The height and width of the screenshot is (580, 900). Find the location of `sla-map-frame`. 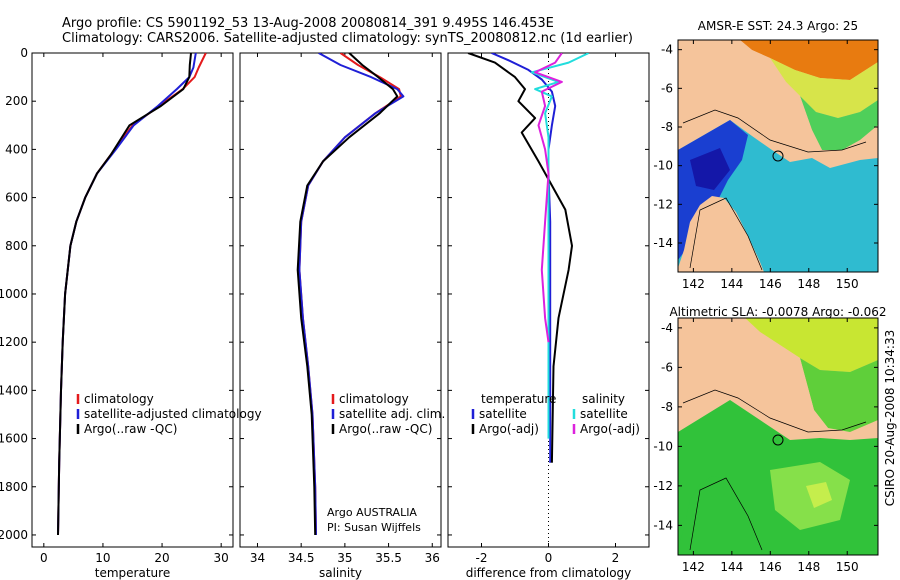

sla-map-frame is located at coordinates (778, 436).